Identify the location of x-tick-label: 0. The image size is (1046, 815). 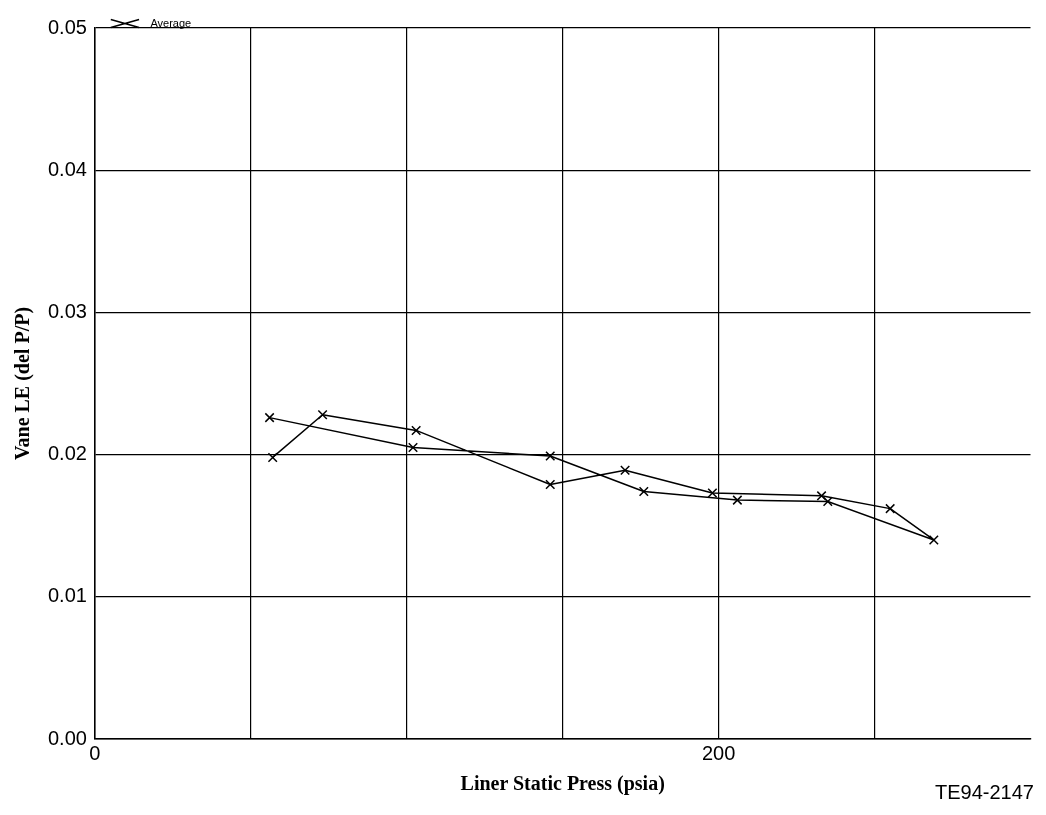
(95, 752).